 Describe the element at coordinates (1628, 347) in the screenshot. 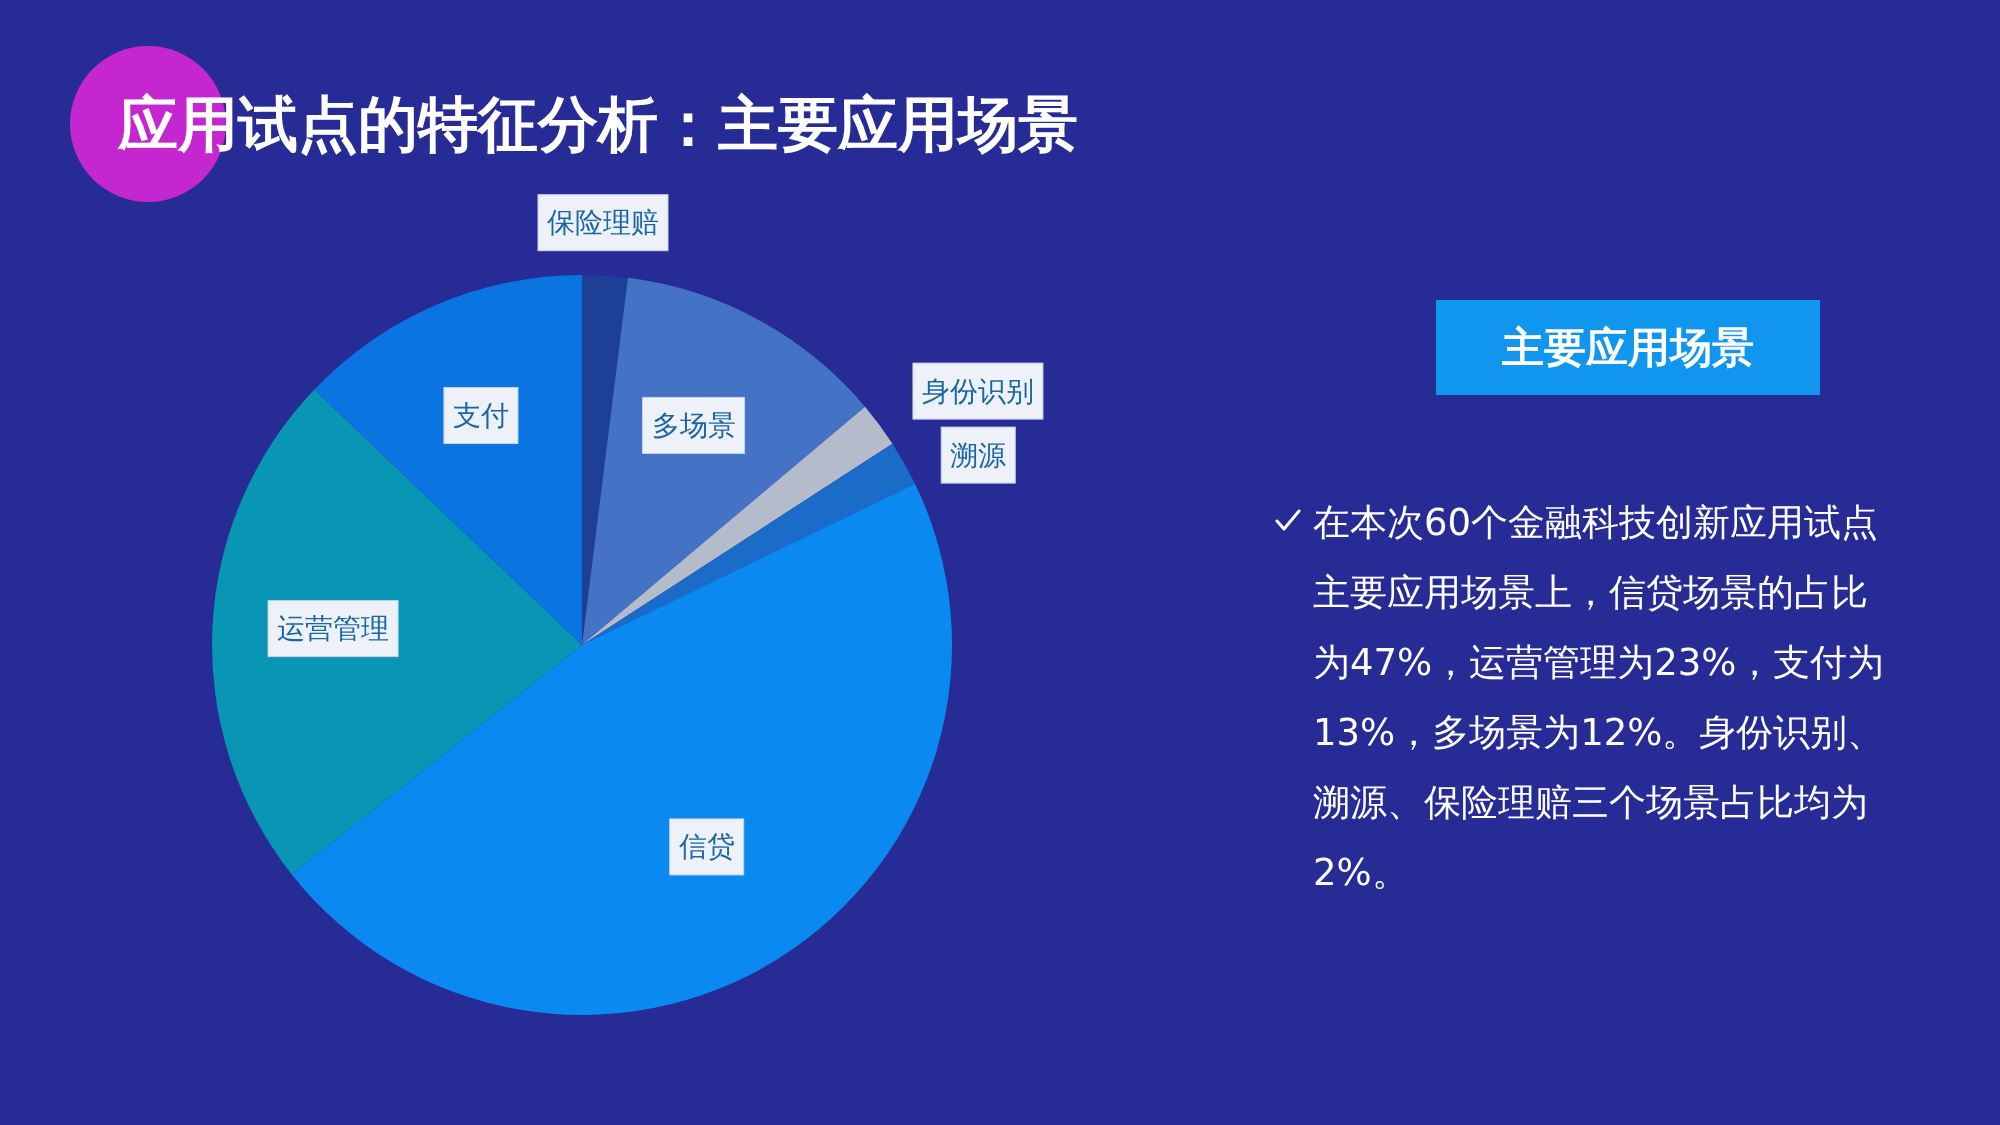

I see `text: 主要应用场景` at that location.